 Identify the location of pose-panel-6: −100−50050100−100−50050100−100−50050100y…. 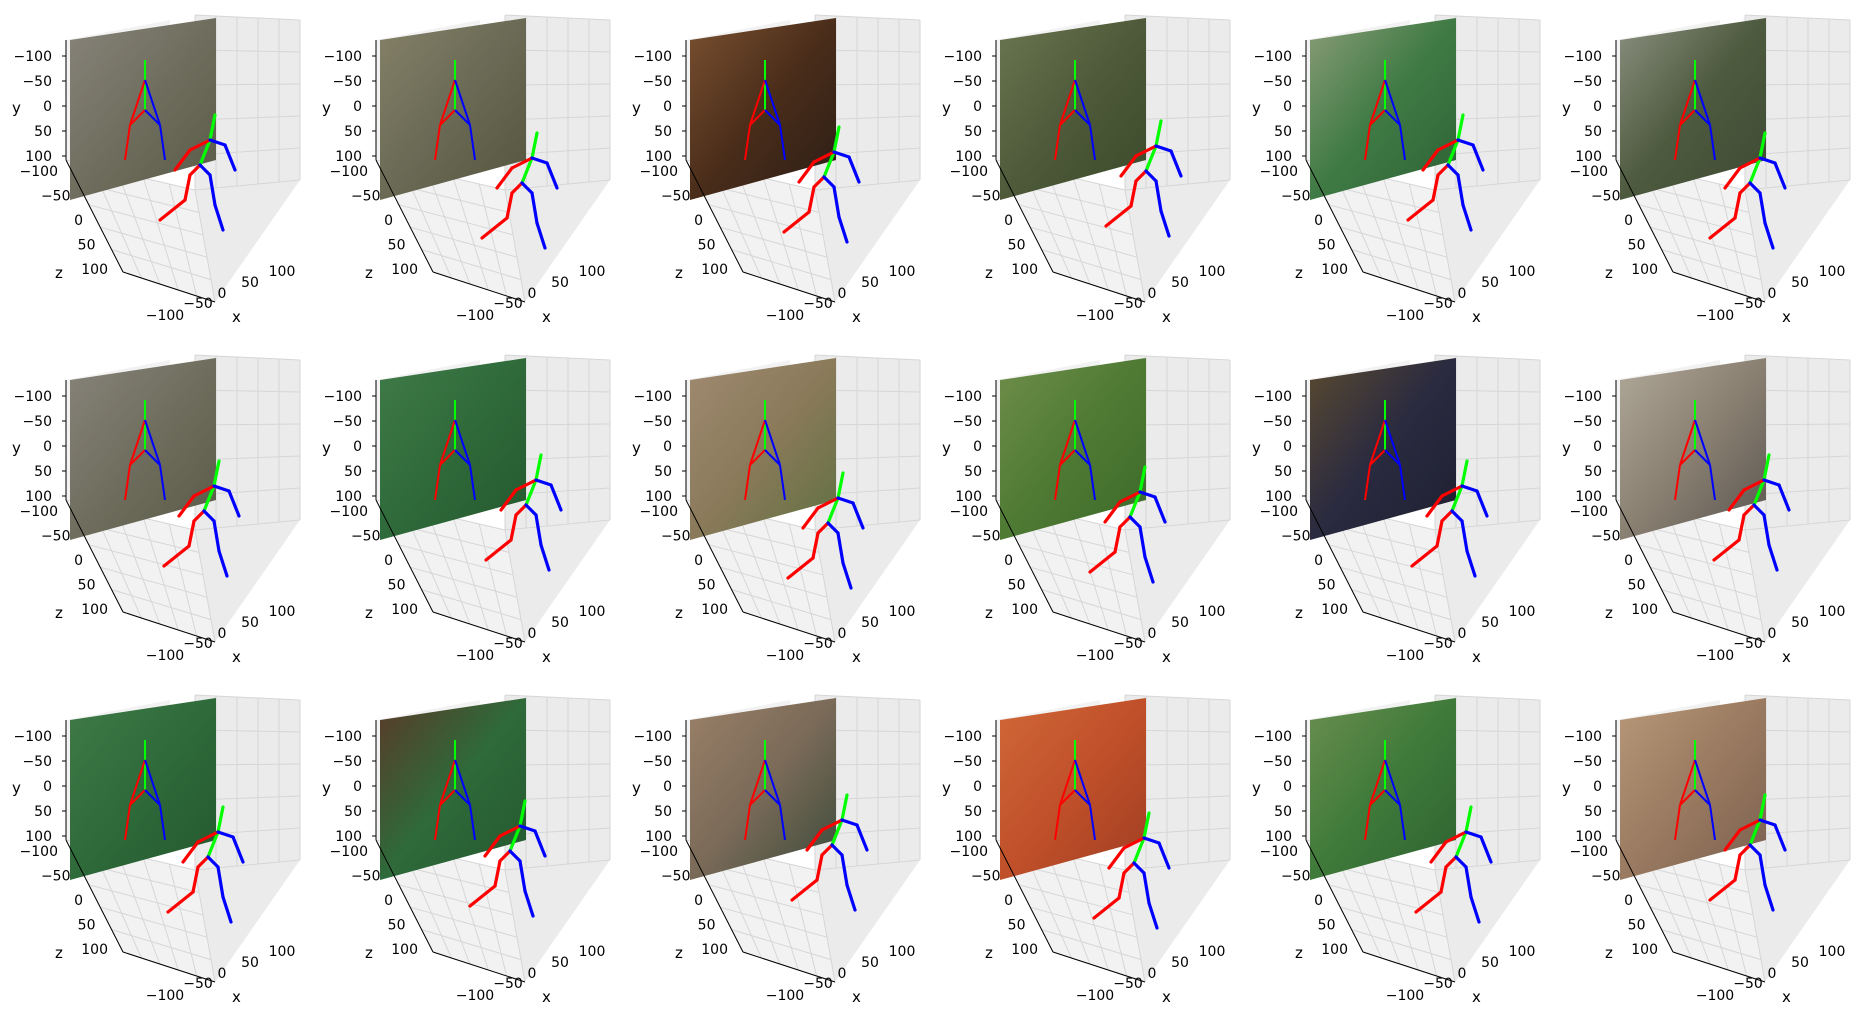
(1706, 170).